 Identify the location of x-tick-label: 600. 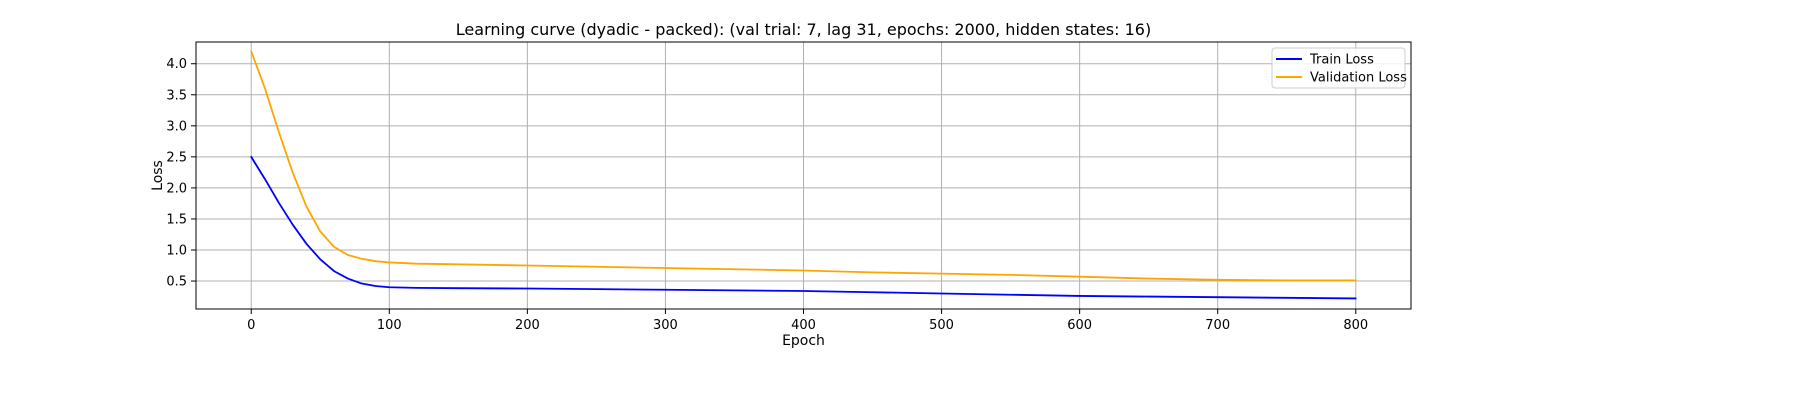
(1079, 325).